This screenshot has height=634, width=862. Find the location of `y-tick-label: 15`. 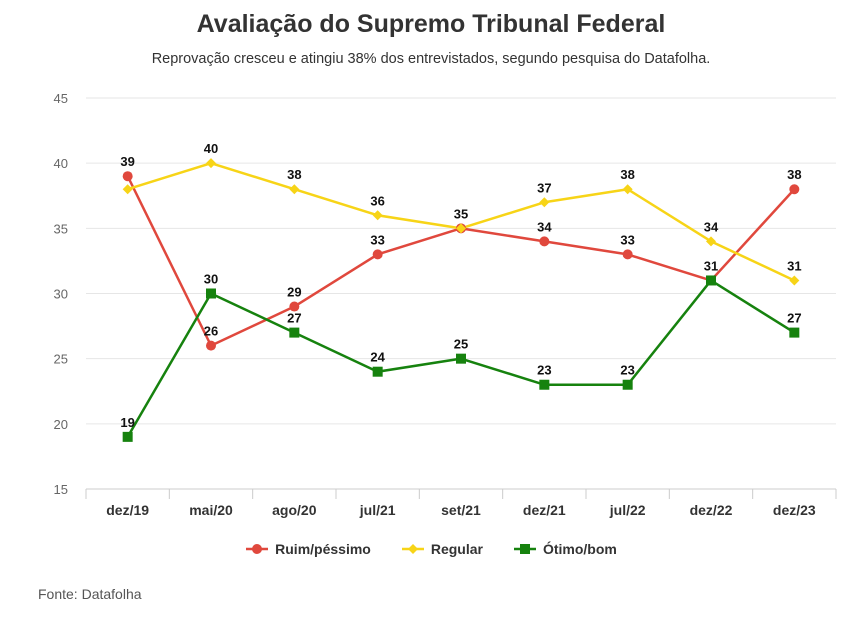

y-tick-label: 15 is located at coordinates (61, 489).